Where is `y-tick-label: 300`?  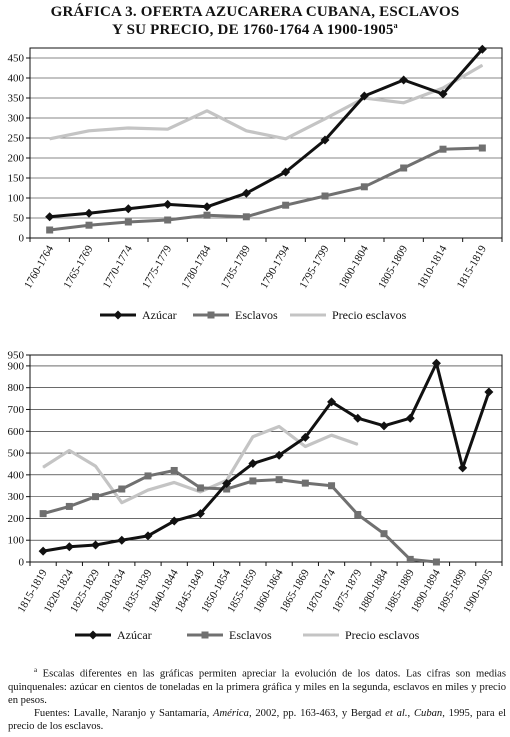
y-tick-label: 300 is located at coordinates (16, 119).